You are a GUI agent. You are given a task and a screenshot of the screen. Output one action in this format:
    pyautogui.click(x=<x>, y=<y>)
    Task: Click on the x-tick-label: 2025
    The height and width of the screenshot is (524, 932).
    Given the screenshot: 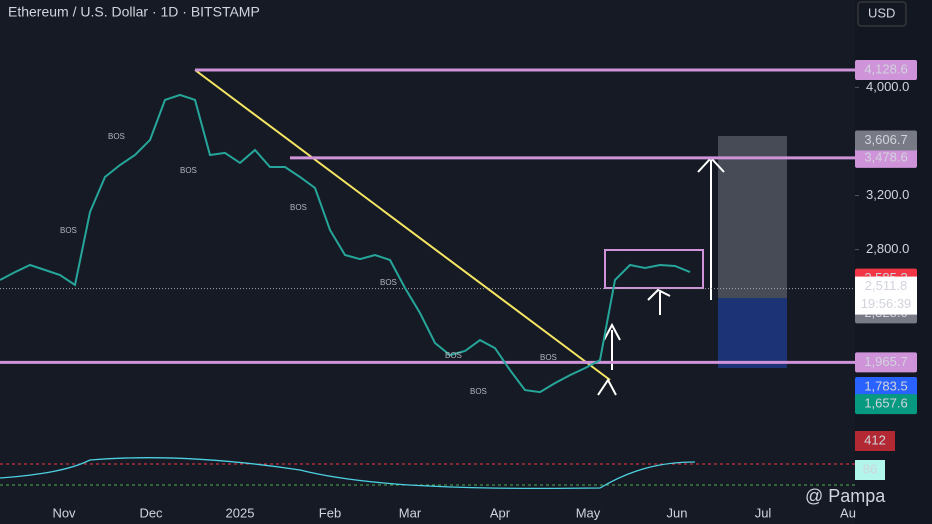 What is the action you would take?
    pyautogui.click(x=240, y=512)
    